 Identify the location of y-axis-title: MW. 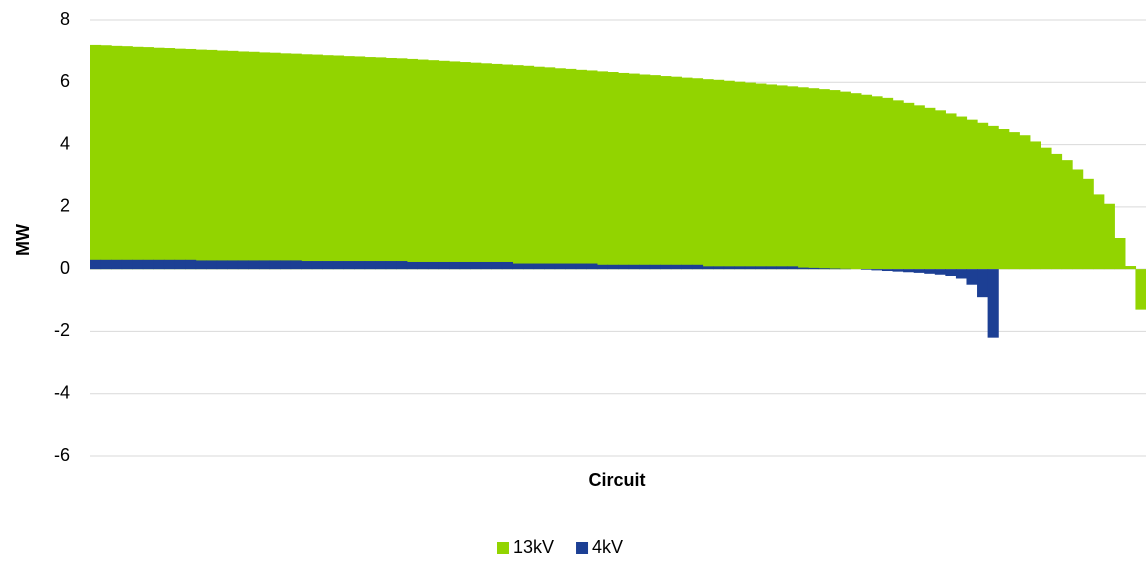
(23, 240).